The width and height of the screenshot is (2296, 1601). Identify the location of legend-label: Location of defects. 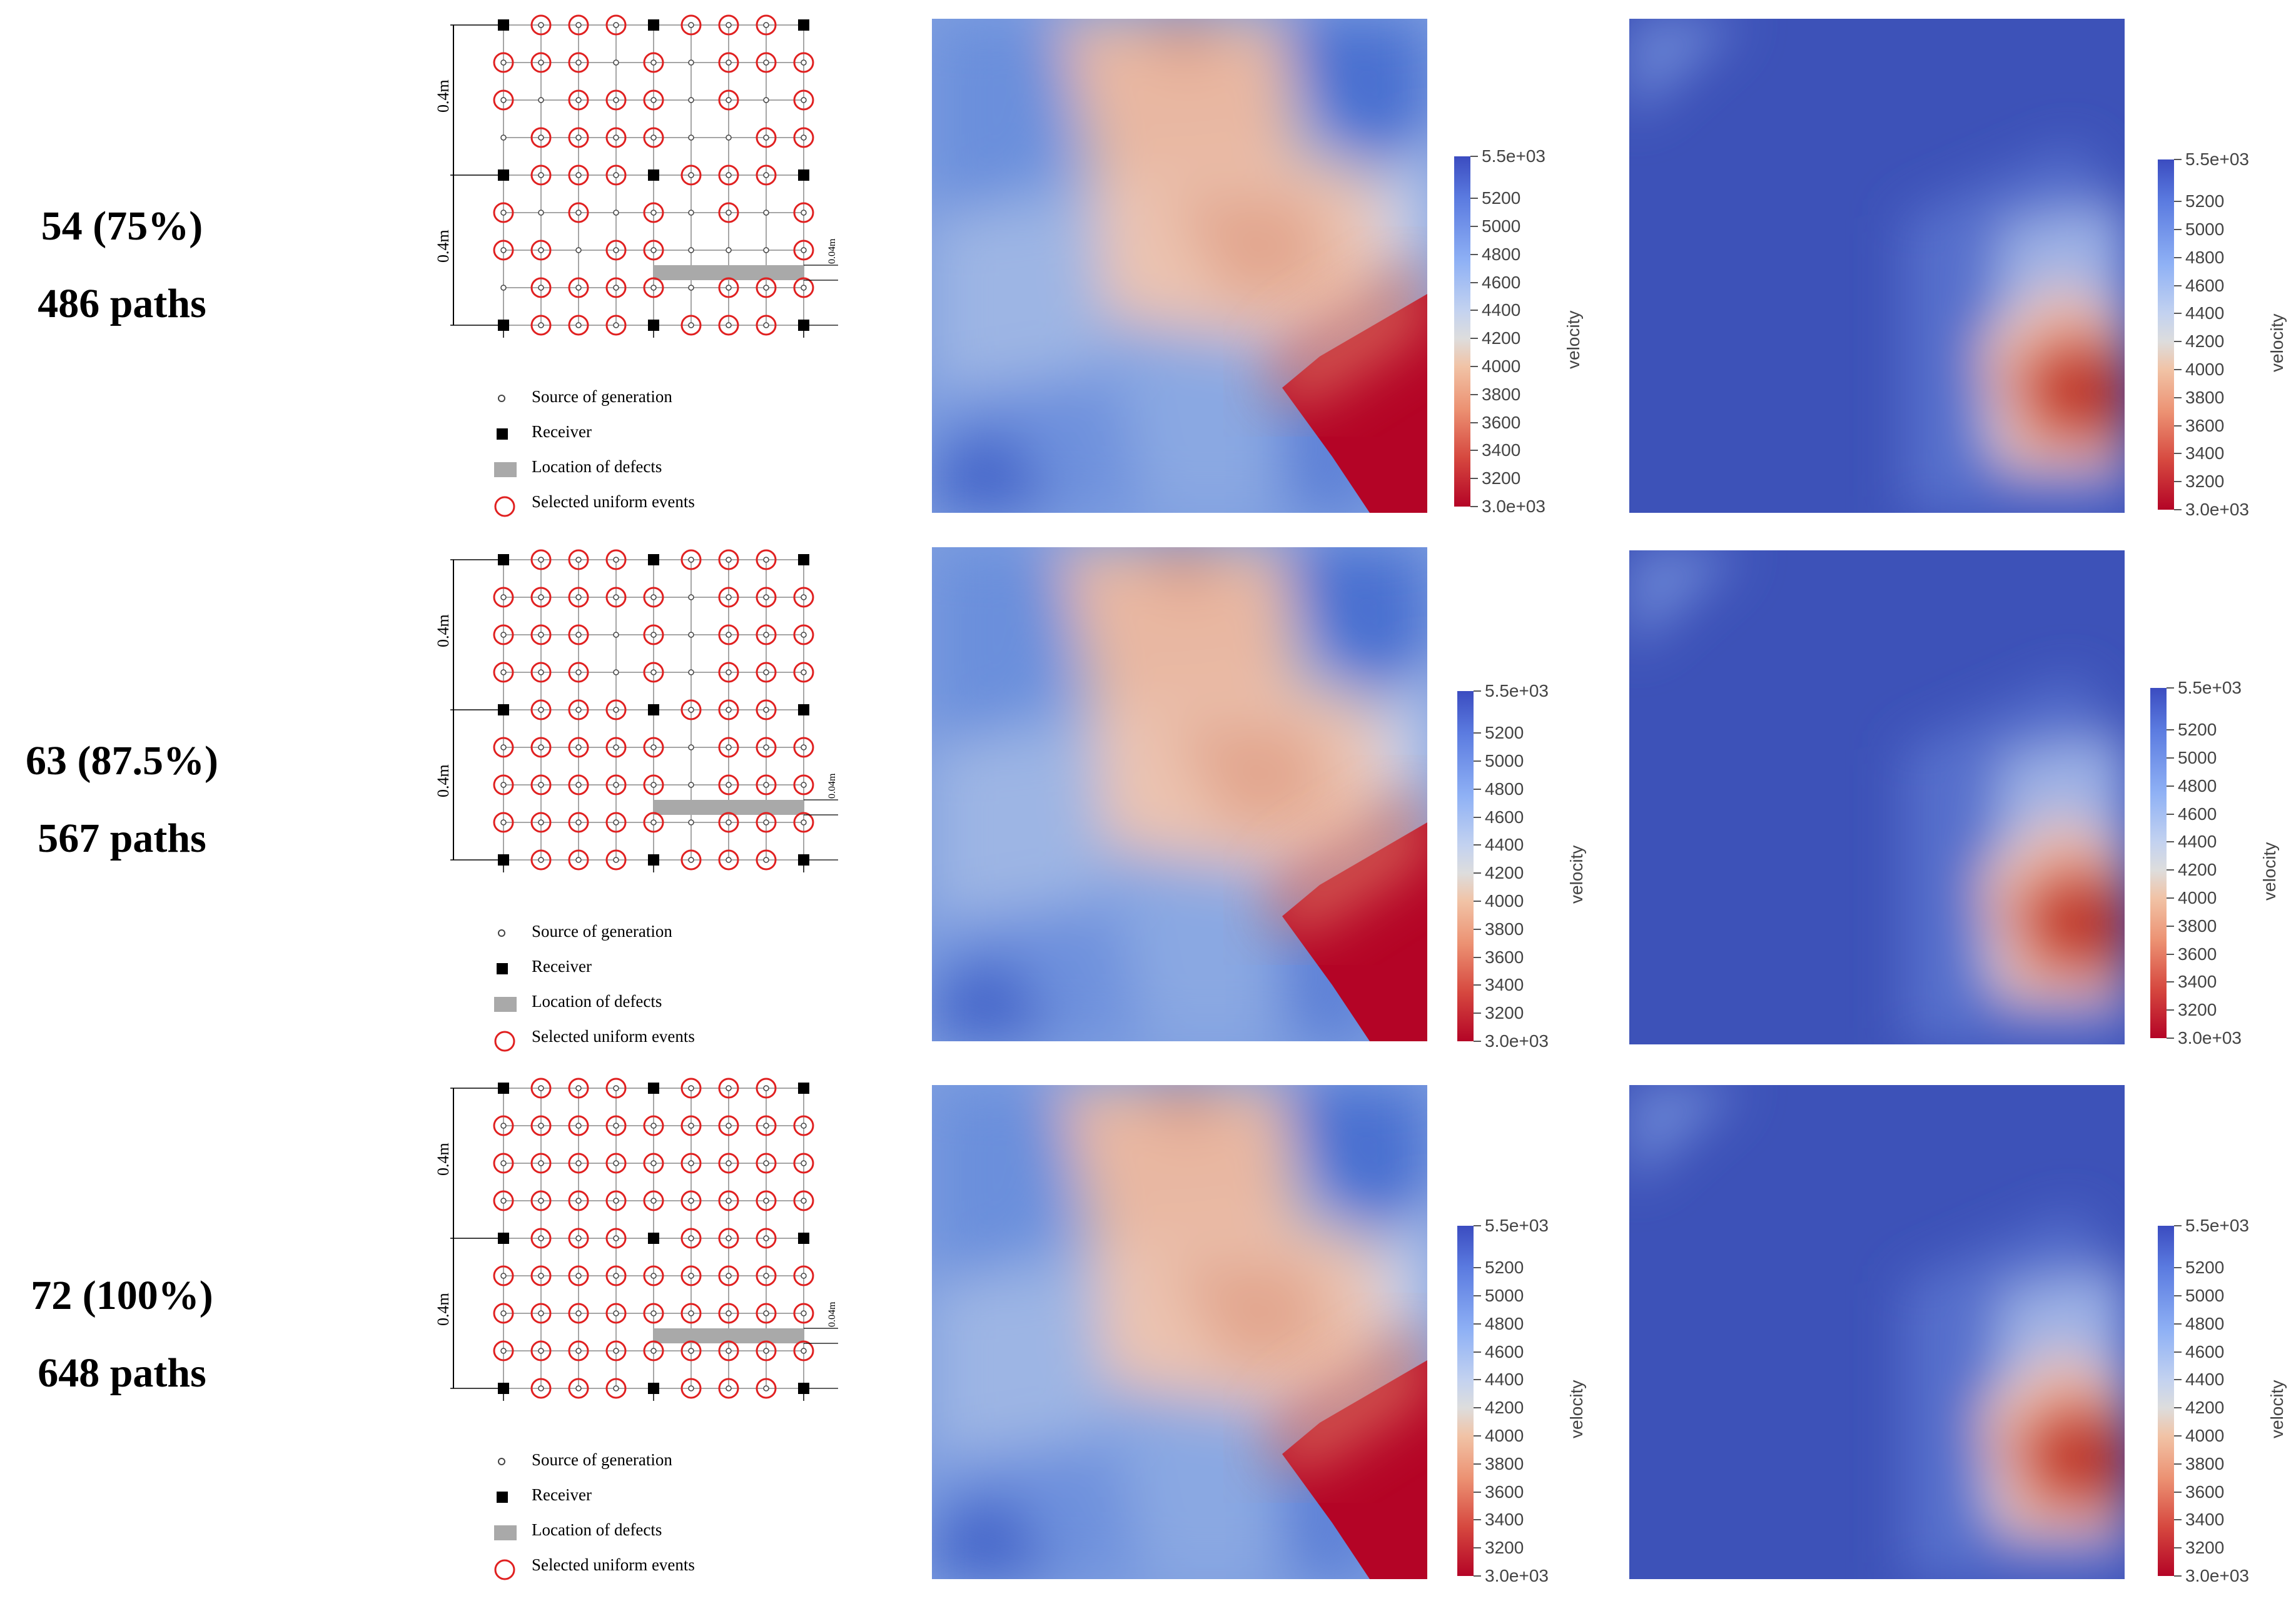
(597, 1001).